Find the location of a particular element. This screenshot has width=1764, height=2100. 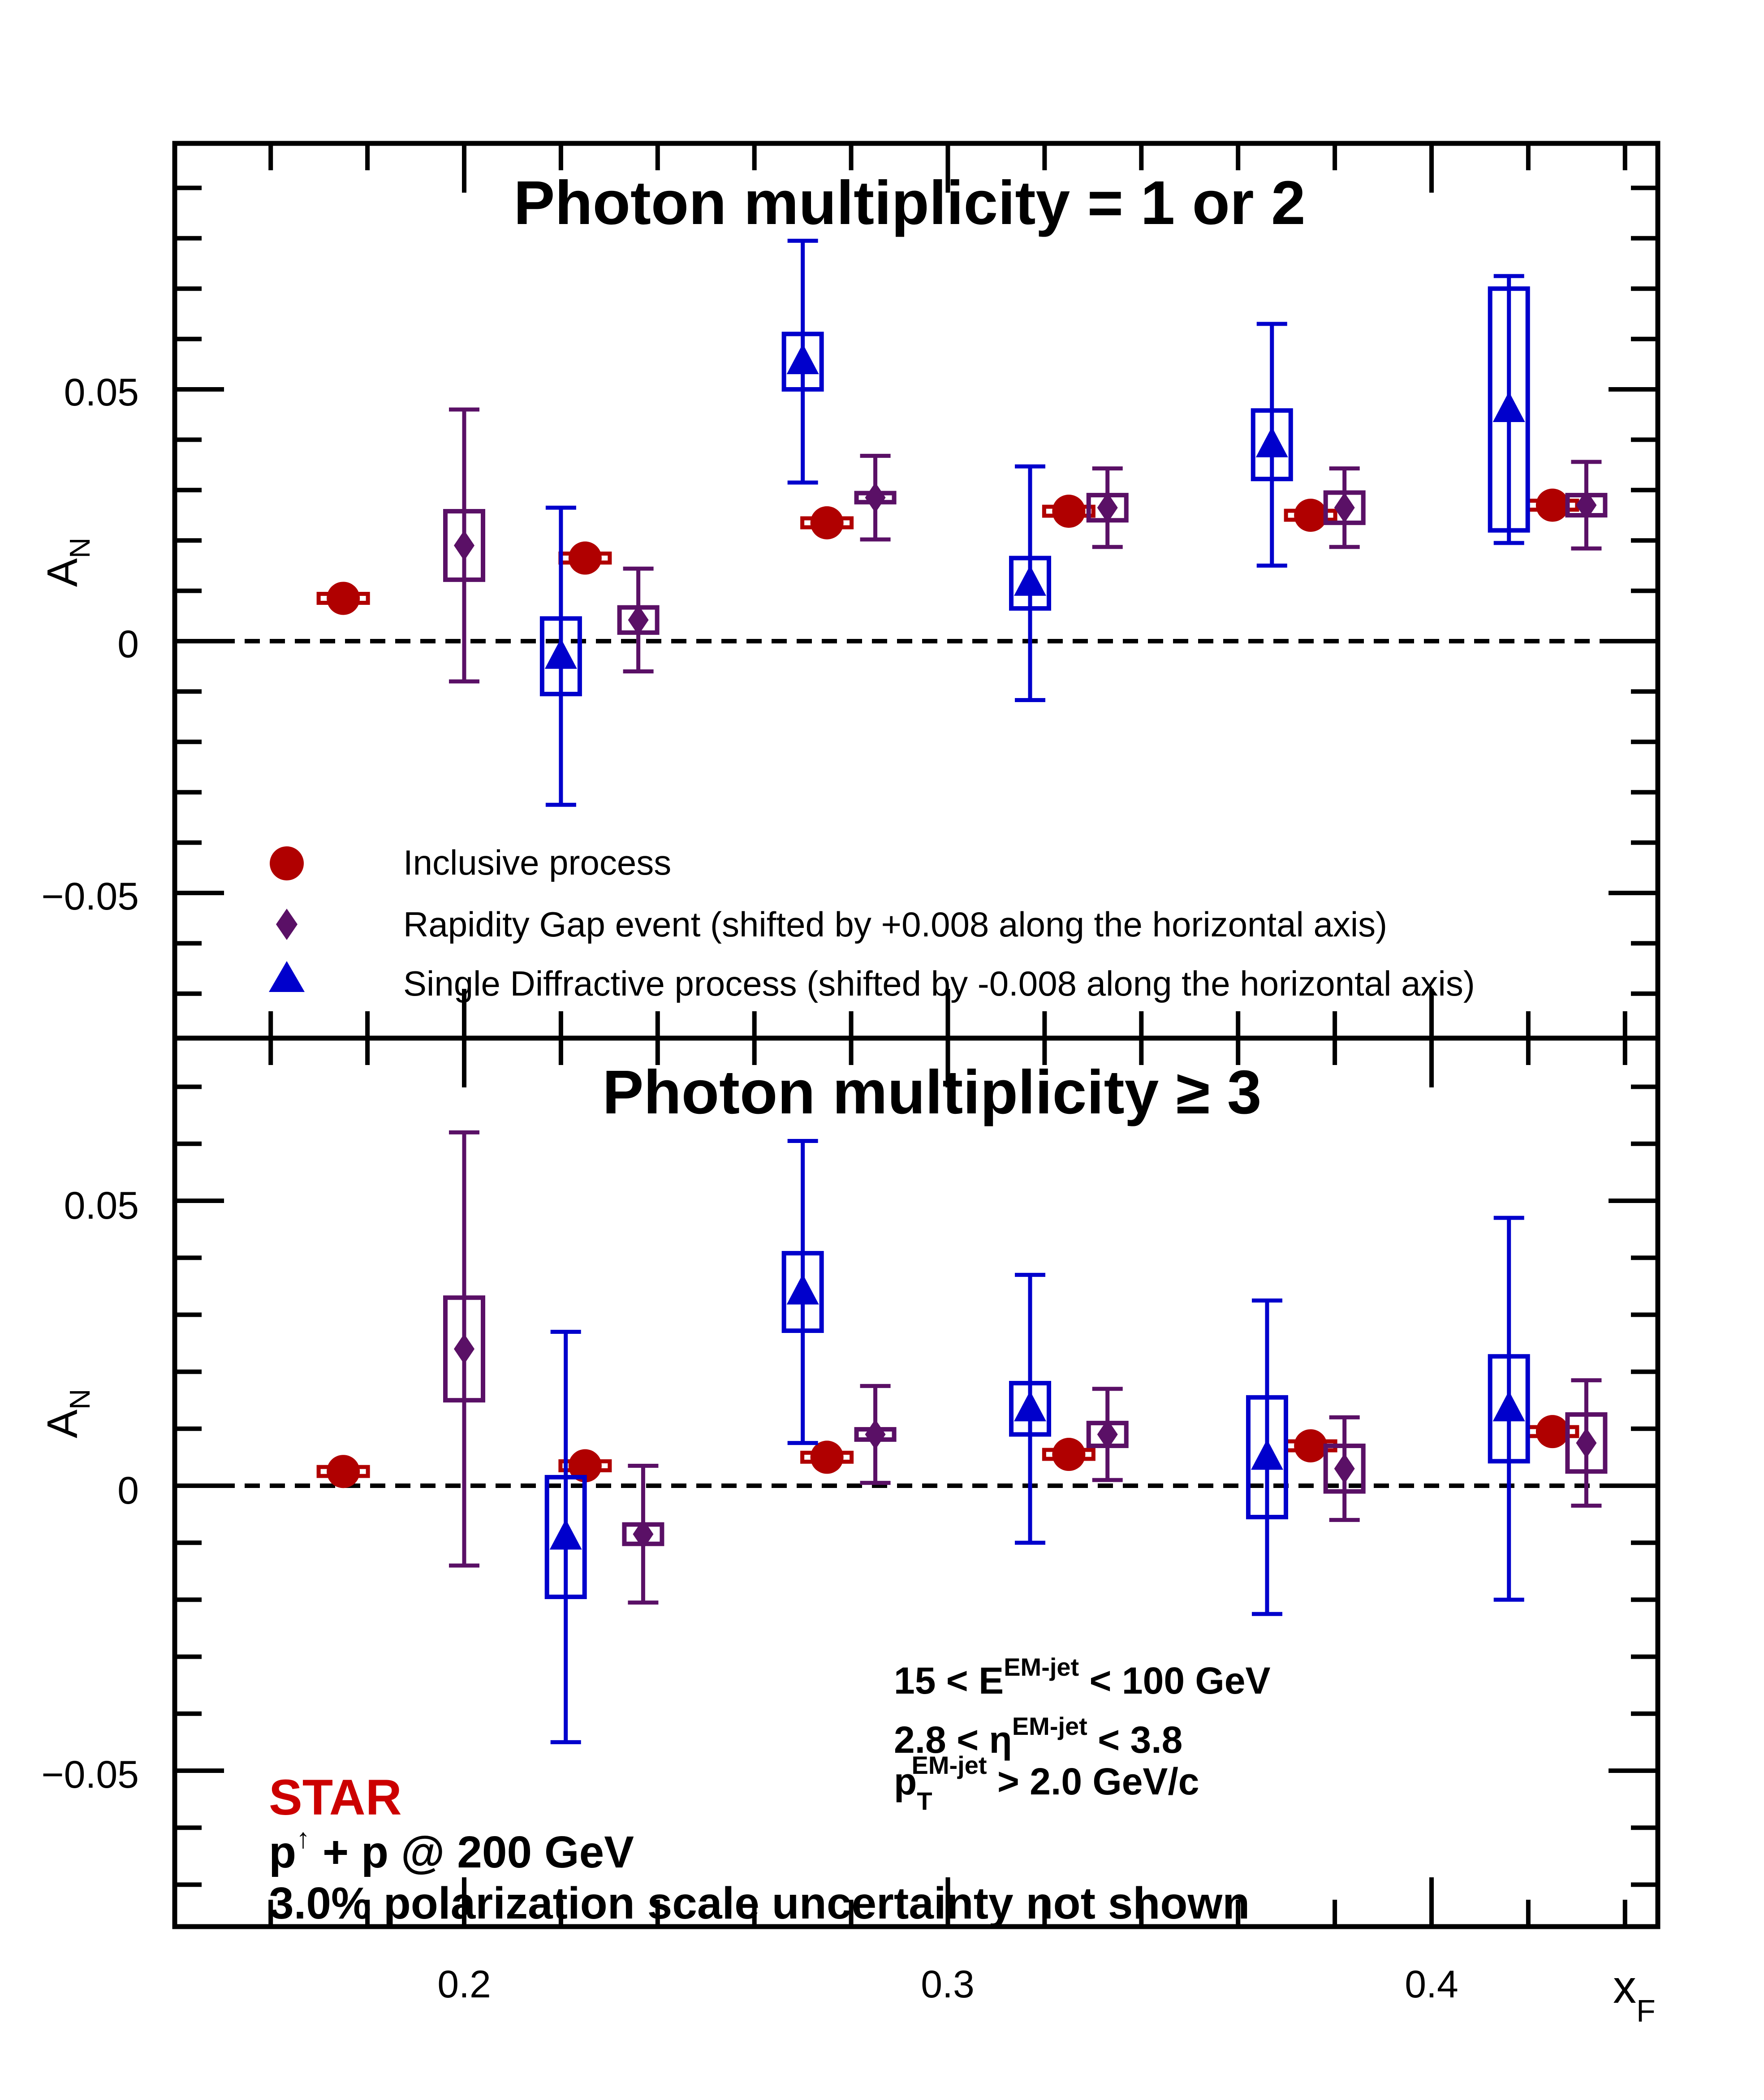

x-axis-title-sub: F is located at coordinates (1646, 2011).